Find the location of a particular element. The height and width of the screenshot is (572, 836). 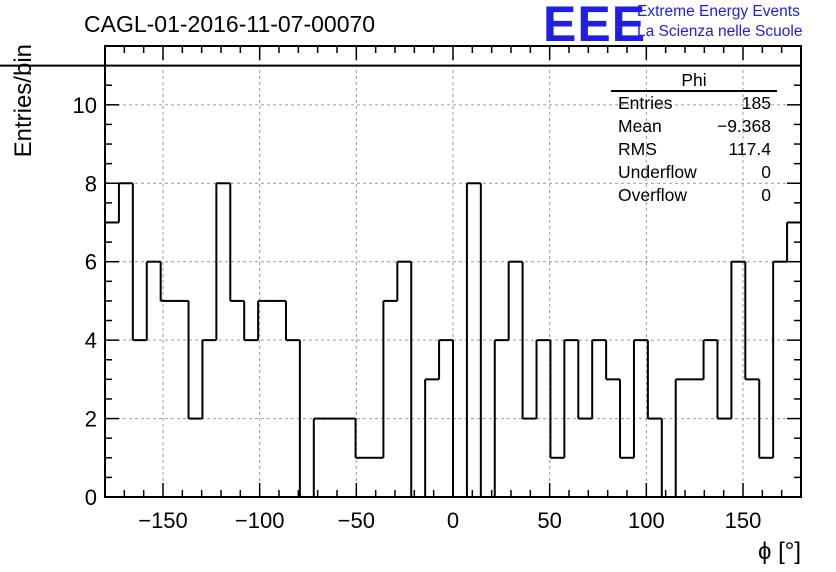

stats-title: Phi is located at coordinates (694, 81).